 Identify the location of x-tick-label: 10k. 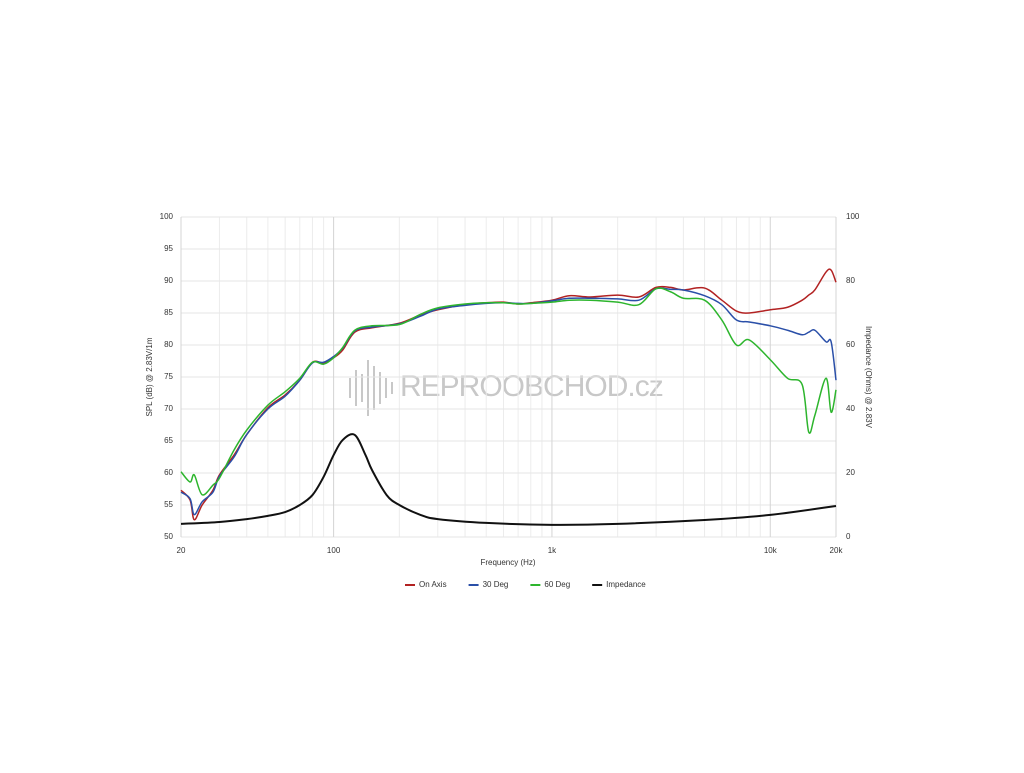
(771, 550).